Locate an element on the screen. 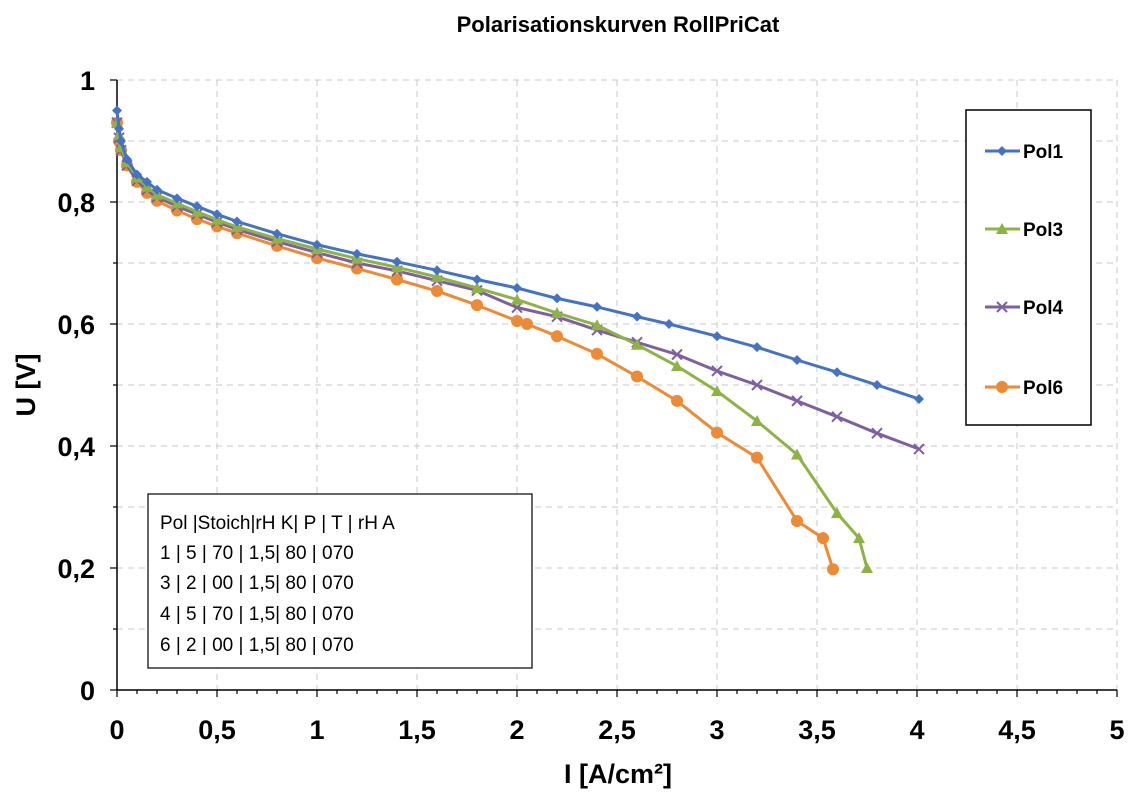 The image size is (1140, 805). y-tick-label: 0 is located at coordinates (87, 691).